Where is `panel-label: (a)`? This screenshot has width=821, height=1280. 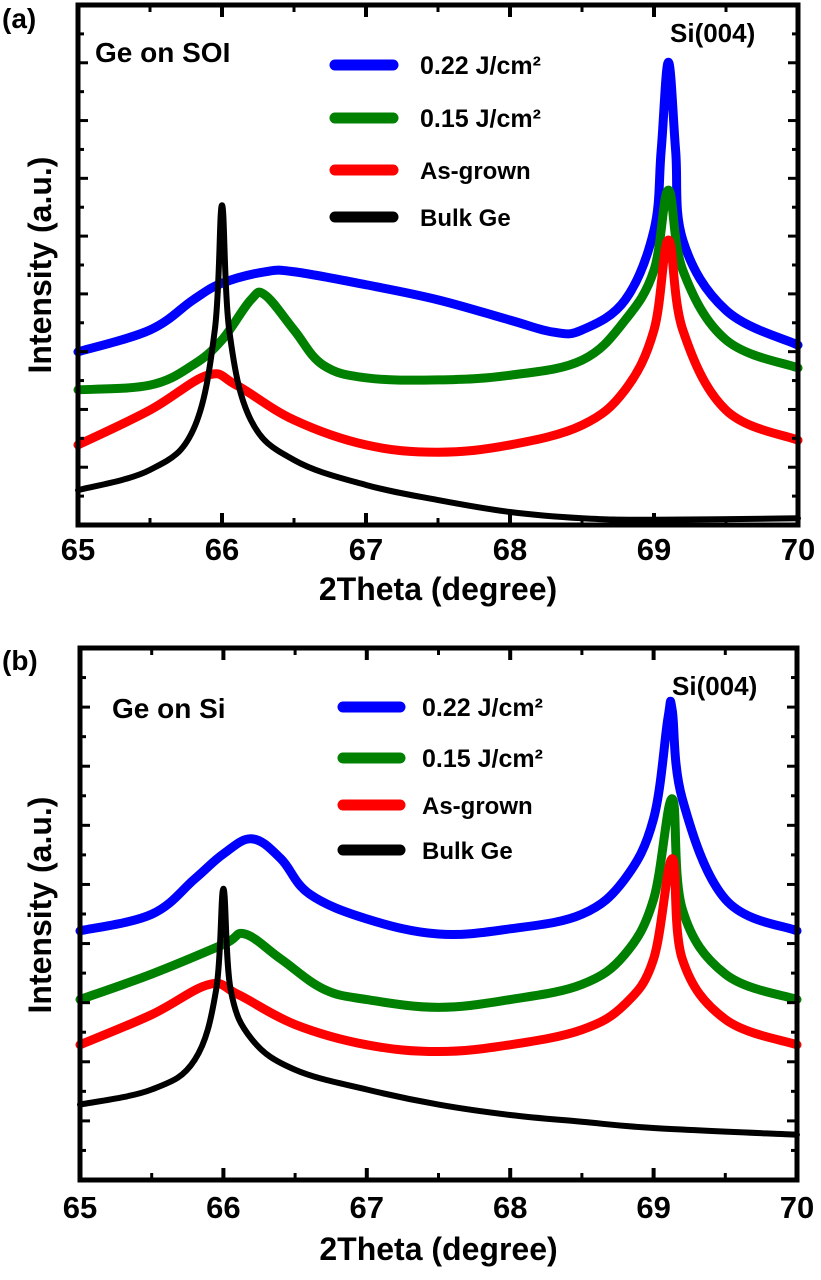
panel-label: (a) is located at coordinates (19, 18).